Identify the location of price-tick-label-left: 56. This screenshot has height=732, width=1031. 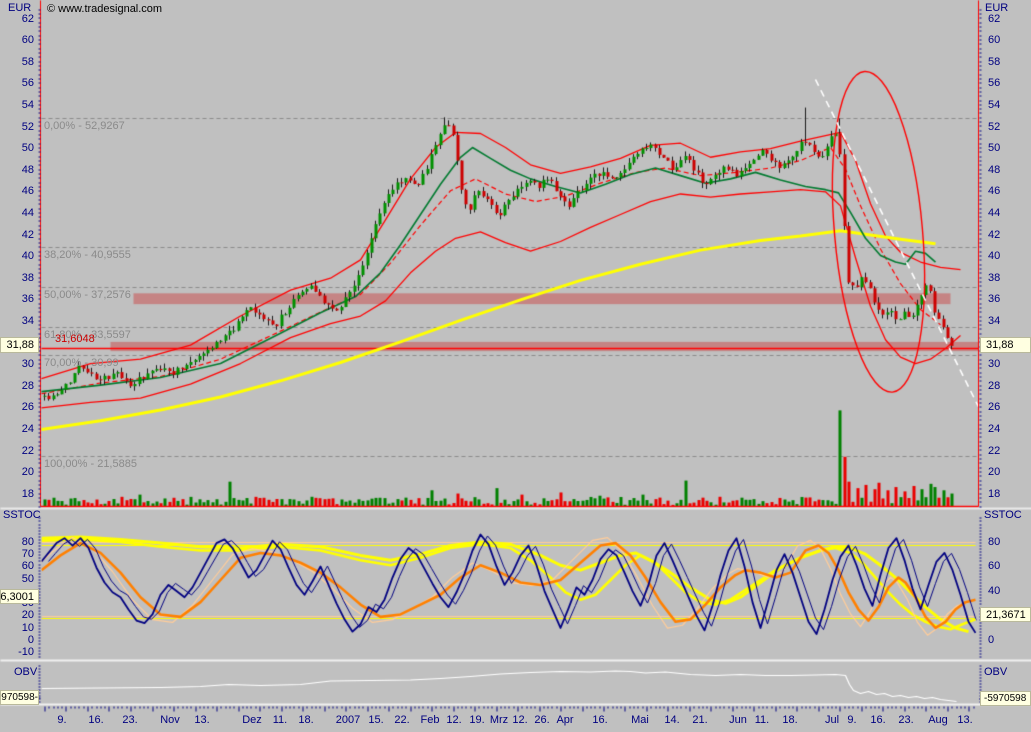
(27, 83).